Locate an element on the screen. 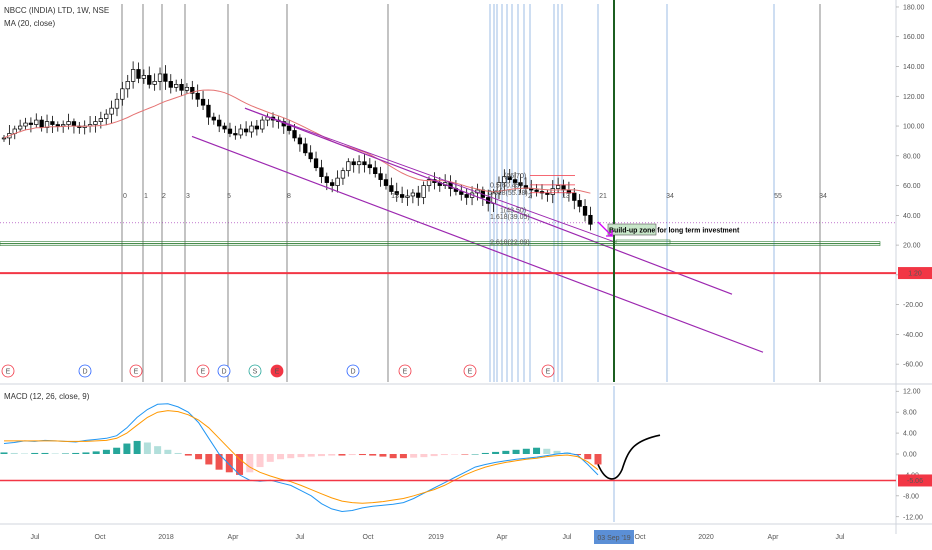 This screenshot has height=550, width=932. date-tag-box is located at coordinates (614, 537).